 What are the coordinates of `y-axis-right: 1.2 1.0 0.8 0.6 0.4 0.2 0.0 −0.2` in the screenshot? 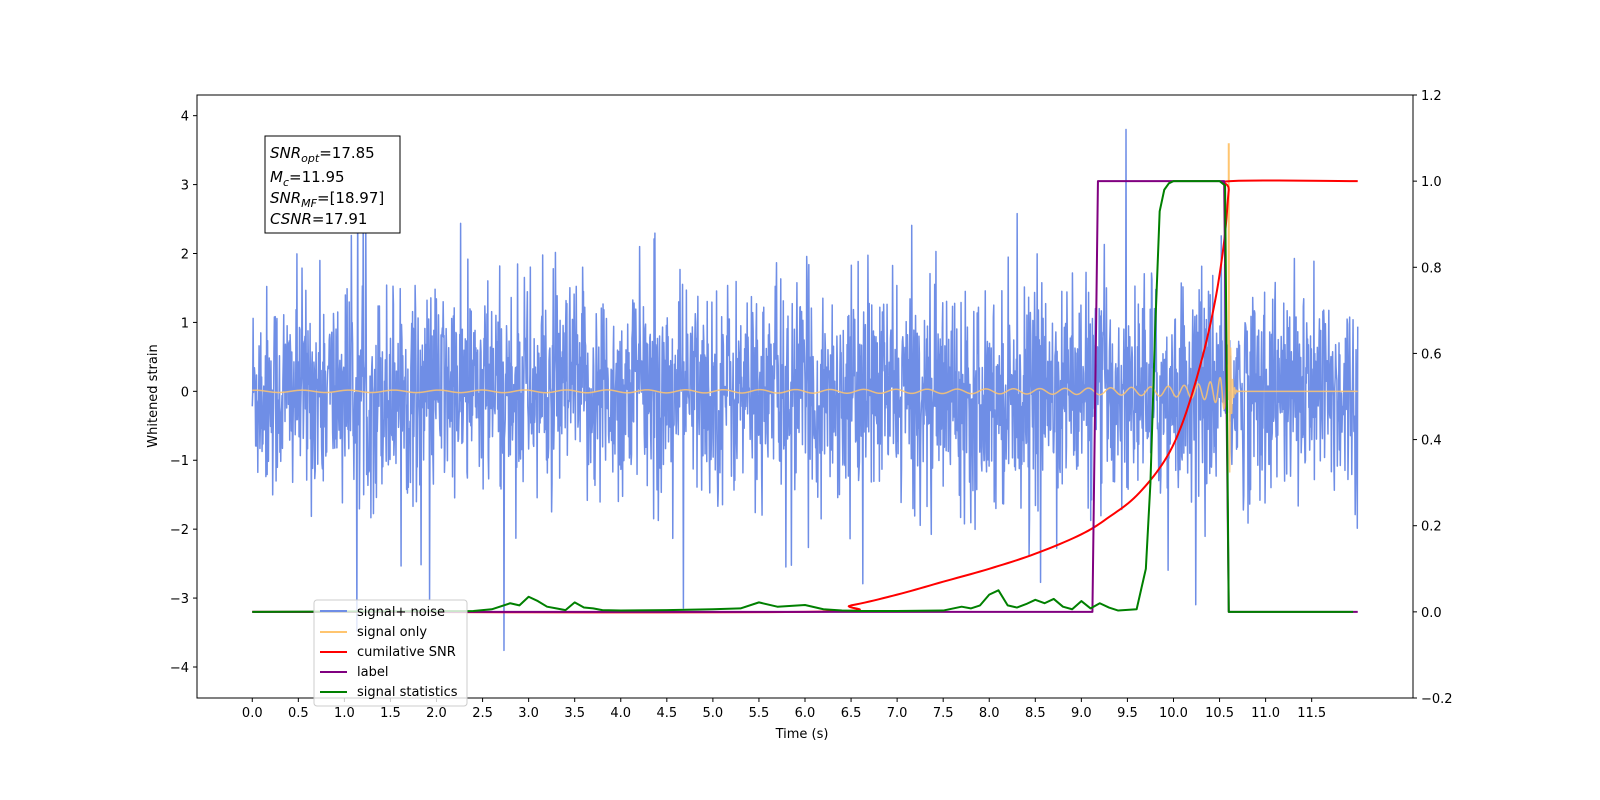 It's located at (1433, 398).